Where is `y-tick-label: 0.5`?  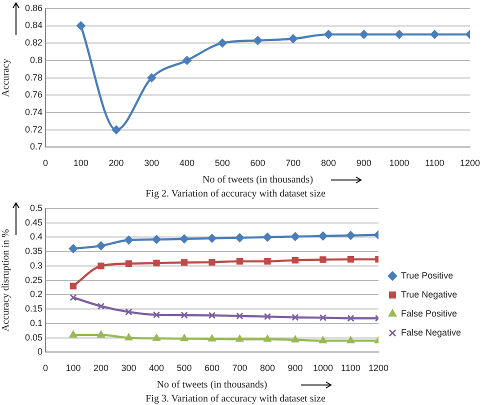 y-tick-label: 0.5 is located at coordinates (36, 207).